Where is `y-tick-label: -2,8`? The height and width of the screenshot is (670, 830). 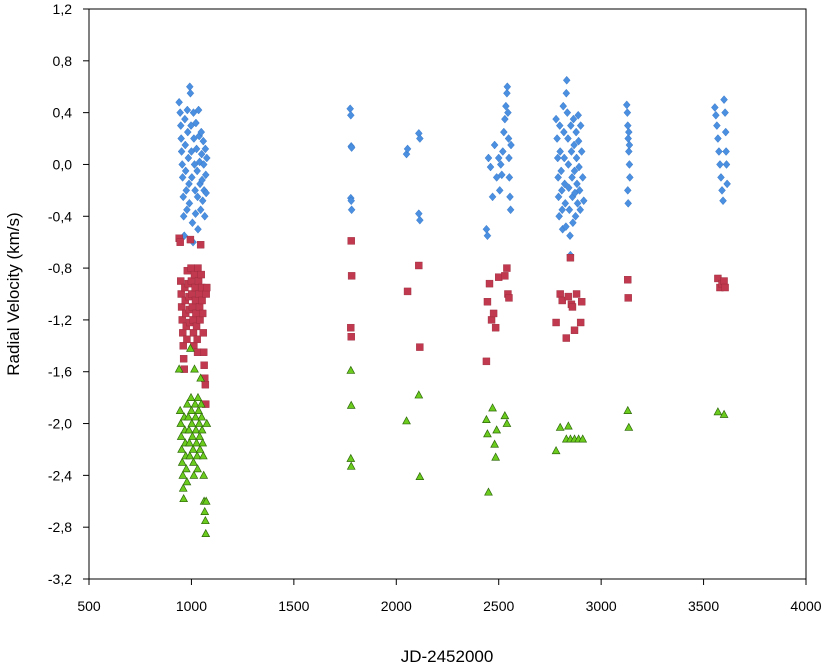 y-tick-label: -2,8 is located at coordinates (60, 527).